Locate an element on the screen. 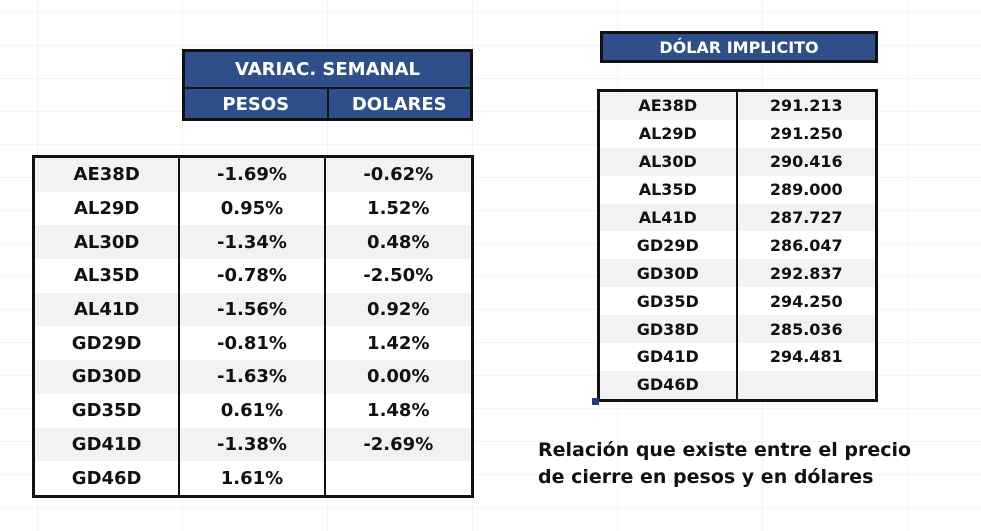  pesos-cell: -0.78% is located at coordinates (253, 276).